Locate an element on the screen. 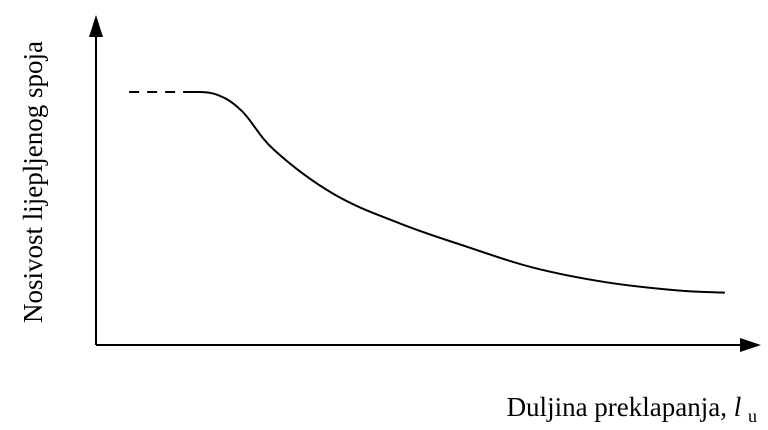  y-axis-arrow-icon is located at coordinates (96, 26).